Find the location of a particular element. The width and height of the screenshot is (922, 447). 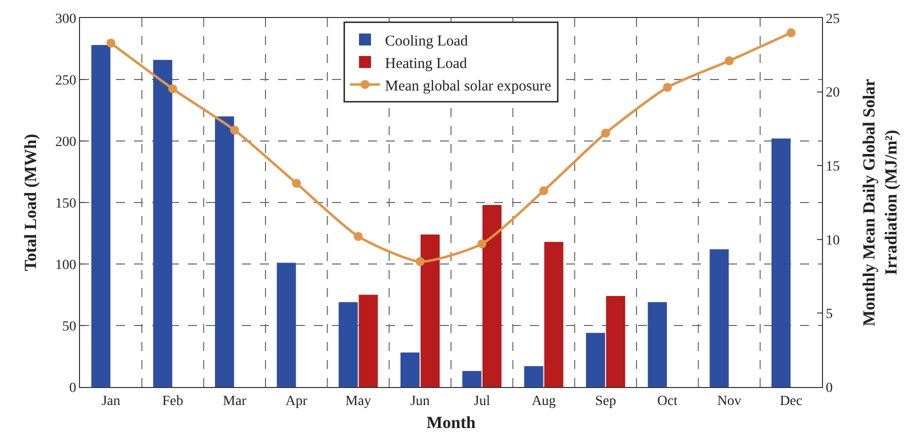

y-tick-label: 250 is located at coordinates (65, 80).